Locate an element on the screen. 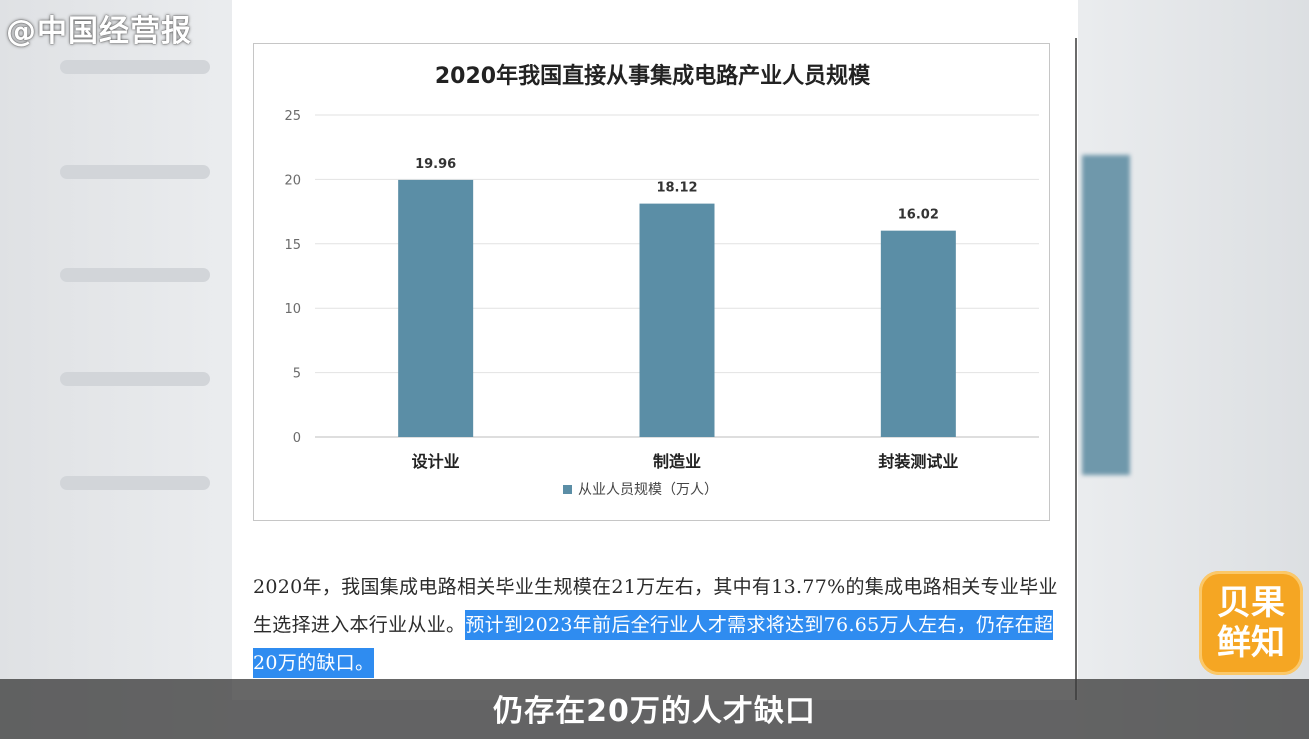 This screenshot has width=1309, height=739. y-tick-label: 20 is located at coordinates (292, 180).